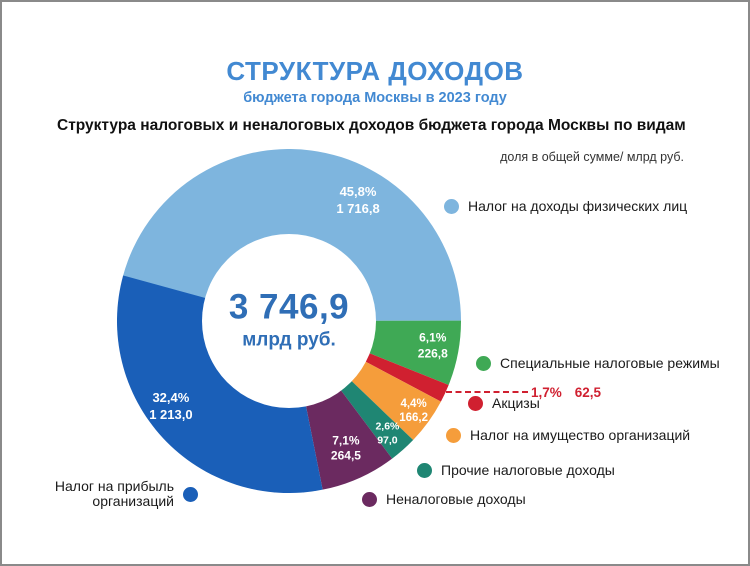  I want to click on legend-dot-excise, so click(475, 403).